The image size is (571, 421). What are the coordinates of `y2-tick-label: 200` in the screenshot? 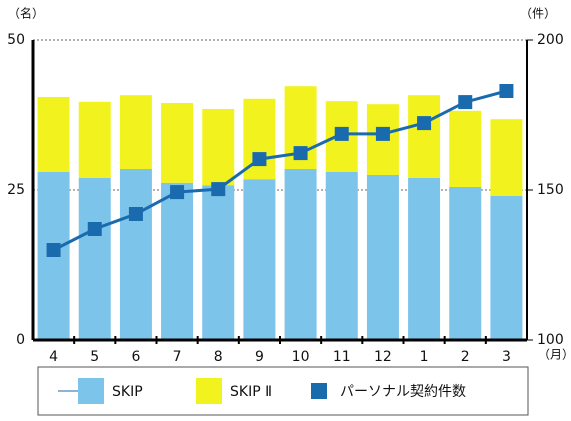 It's located at (550, 40).